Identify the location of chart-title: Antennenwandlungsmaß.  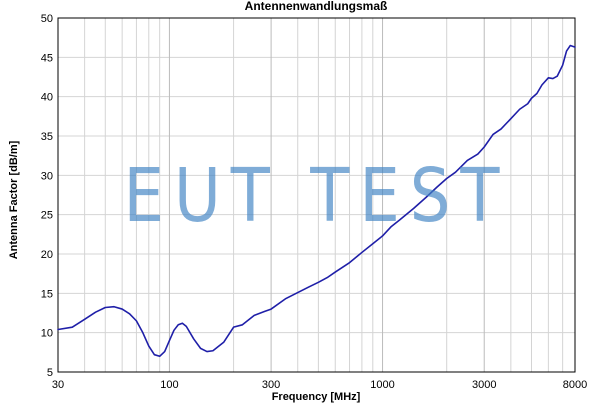
(316, 6).